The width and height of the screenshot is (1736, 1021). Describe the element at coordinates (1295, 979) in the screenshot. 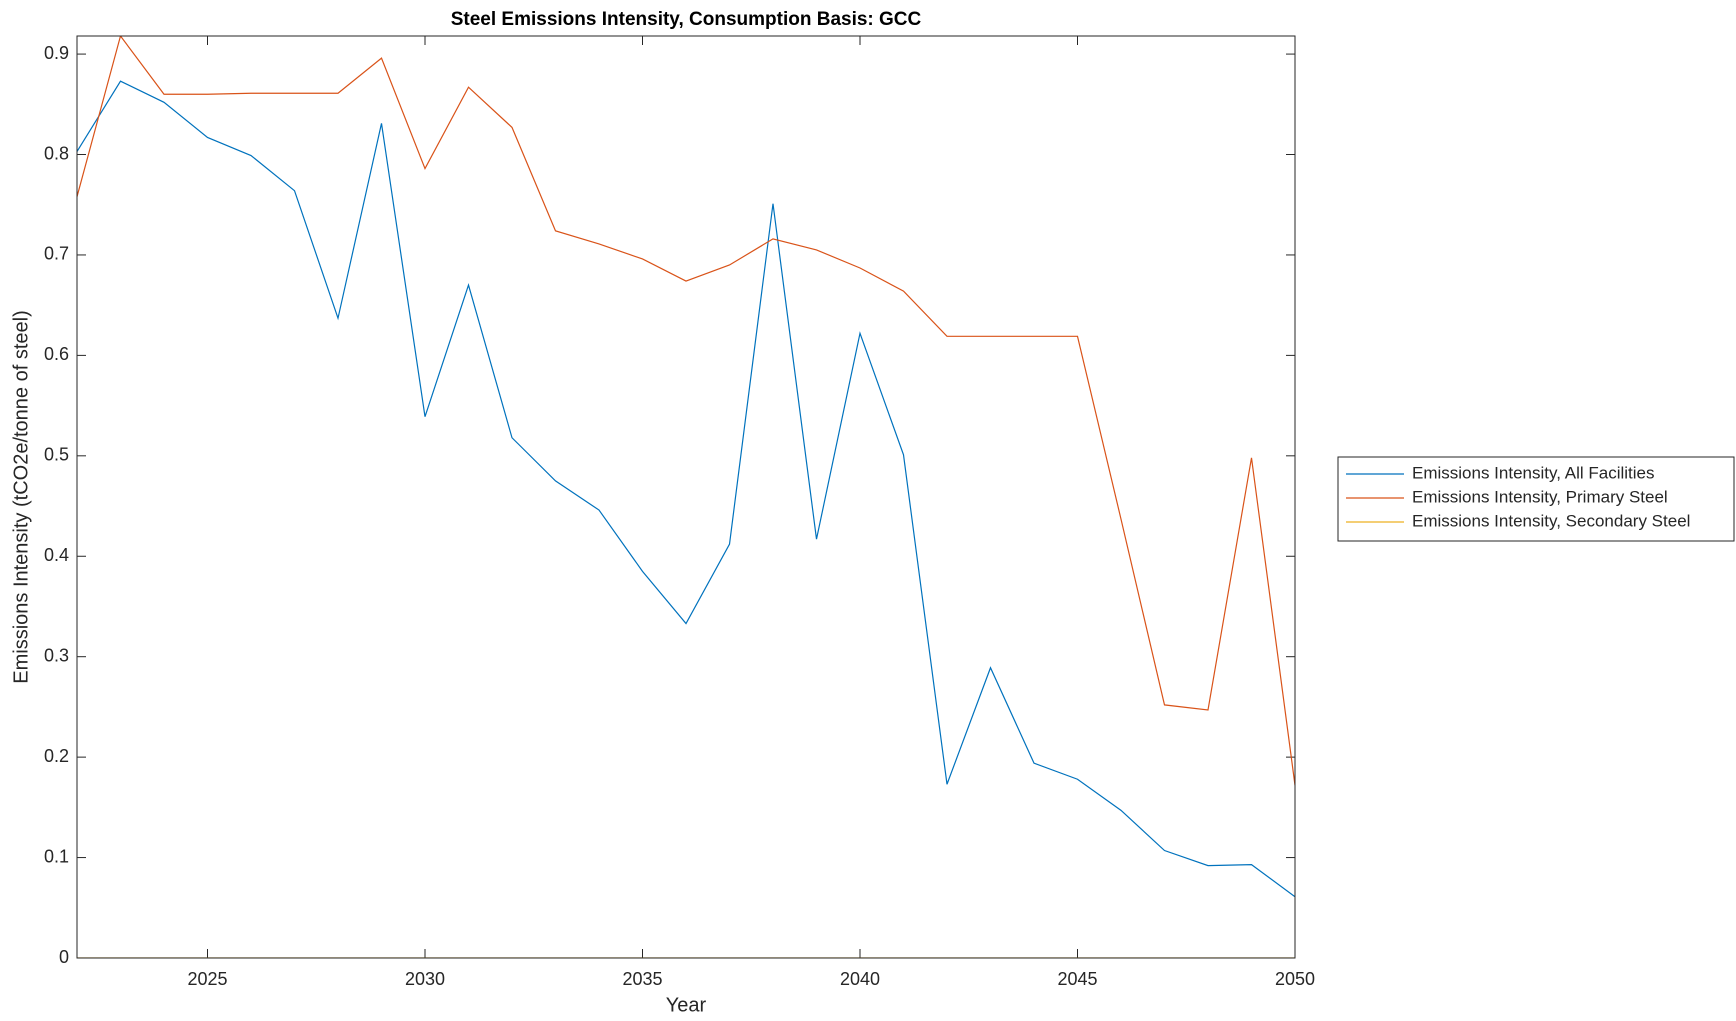

I see `x-tick-label: 2050` at that location.